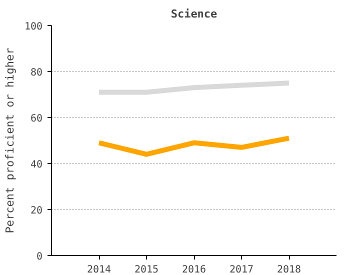 This screenshot has height=275, width=350. Describe the element at coordinates (194, 269) in the screenshot. I see `x-tick-label: 2016` at that location.